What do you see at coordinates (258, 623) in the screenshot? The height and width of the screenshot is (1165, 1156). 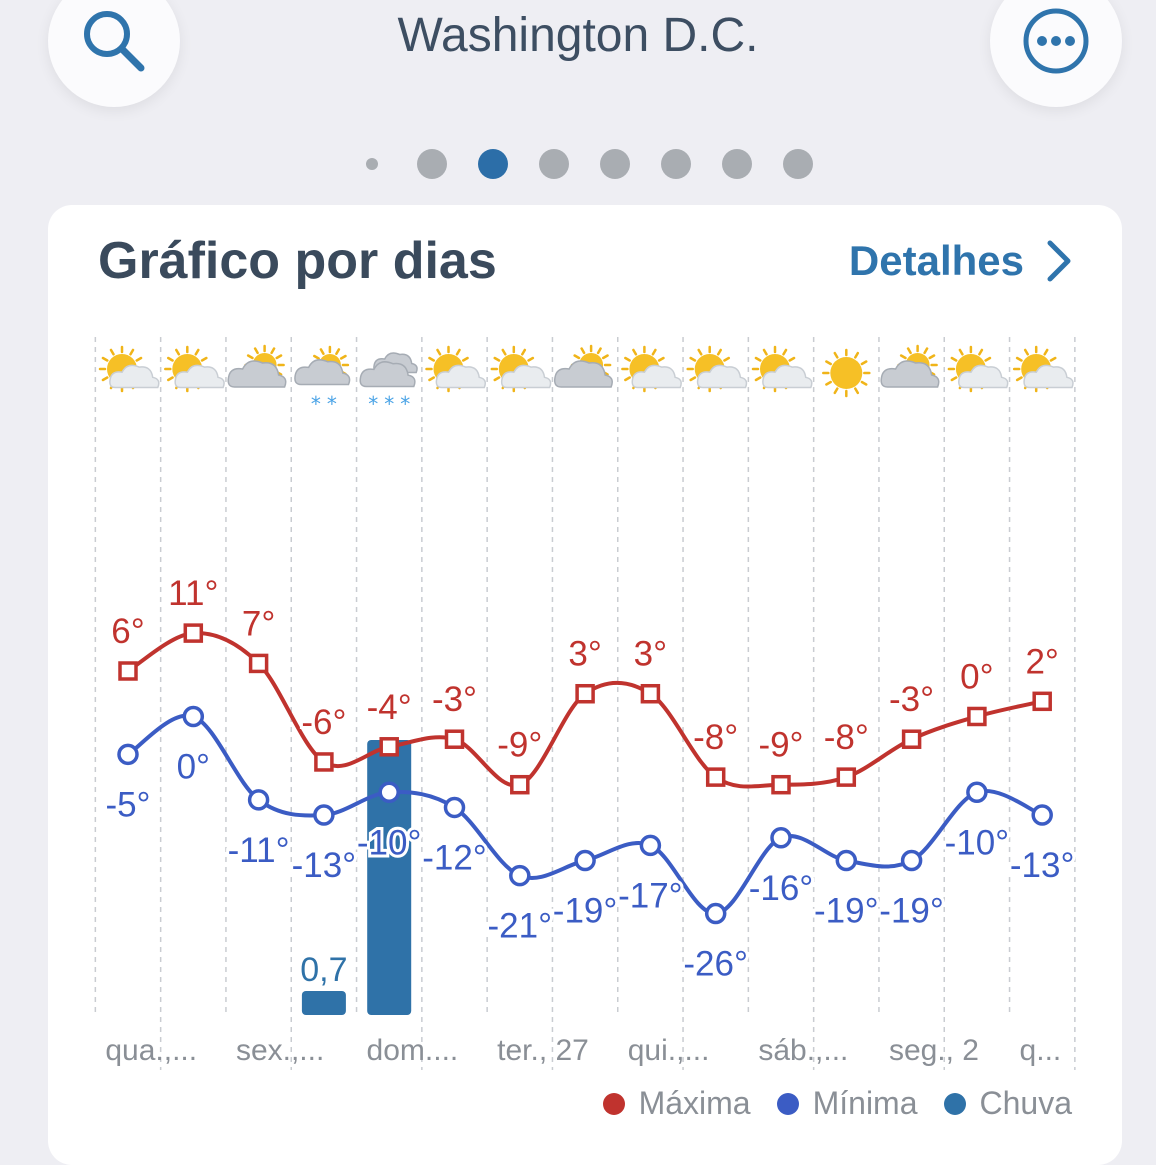 I see `max-temp-label: 7°` at bounding box center [258, 623].